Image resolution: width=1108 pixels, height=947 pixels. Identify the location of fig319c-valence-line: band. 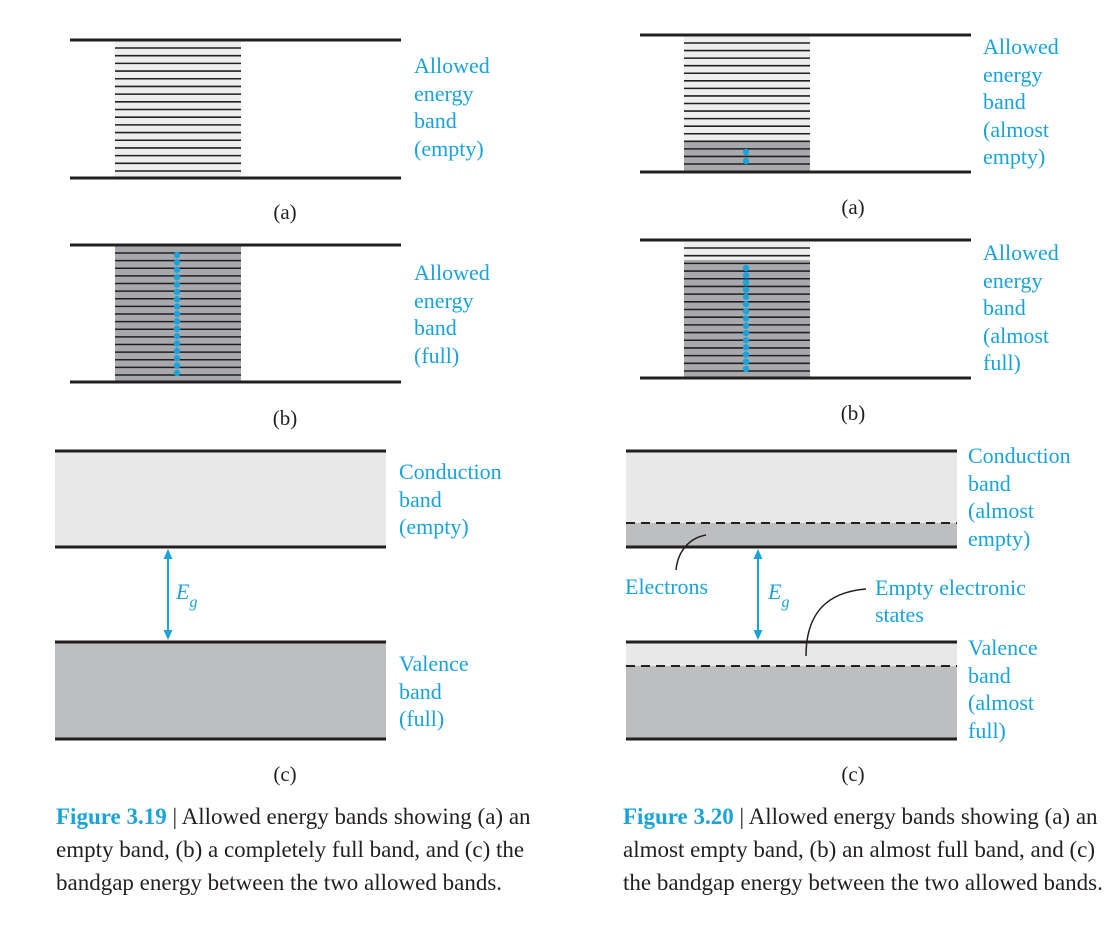
(420, 691).